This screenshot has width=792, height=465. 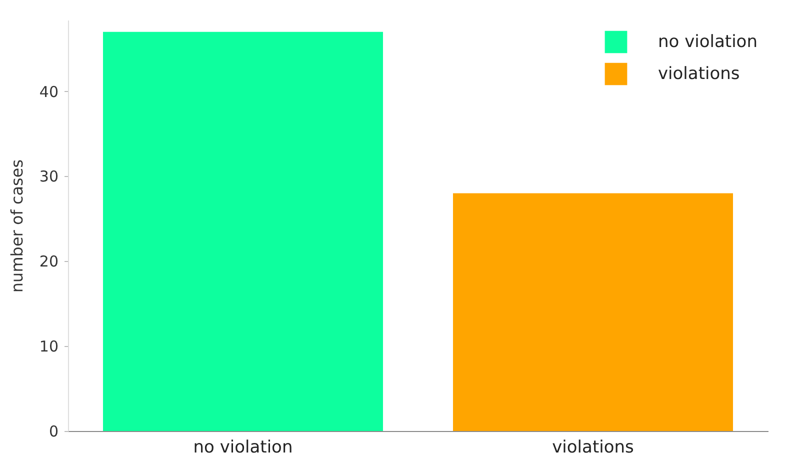 What do you see at coordinates (48, 177) in the screenshot?
I see `y-tick-label: 30` at bounding box center [48, 177].